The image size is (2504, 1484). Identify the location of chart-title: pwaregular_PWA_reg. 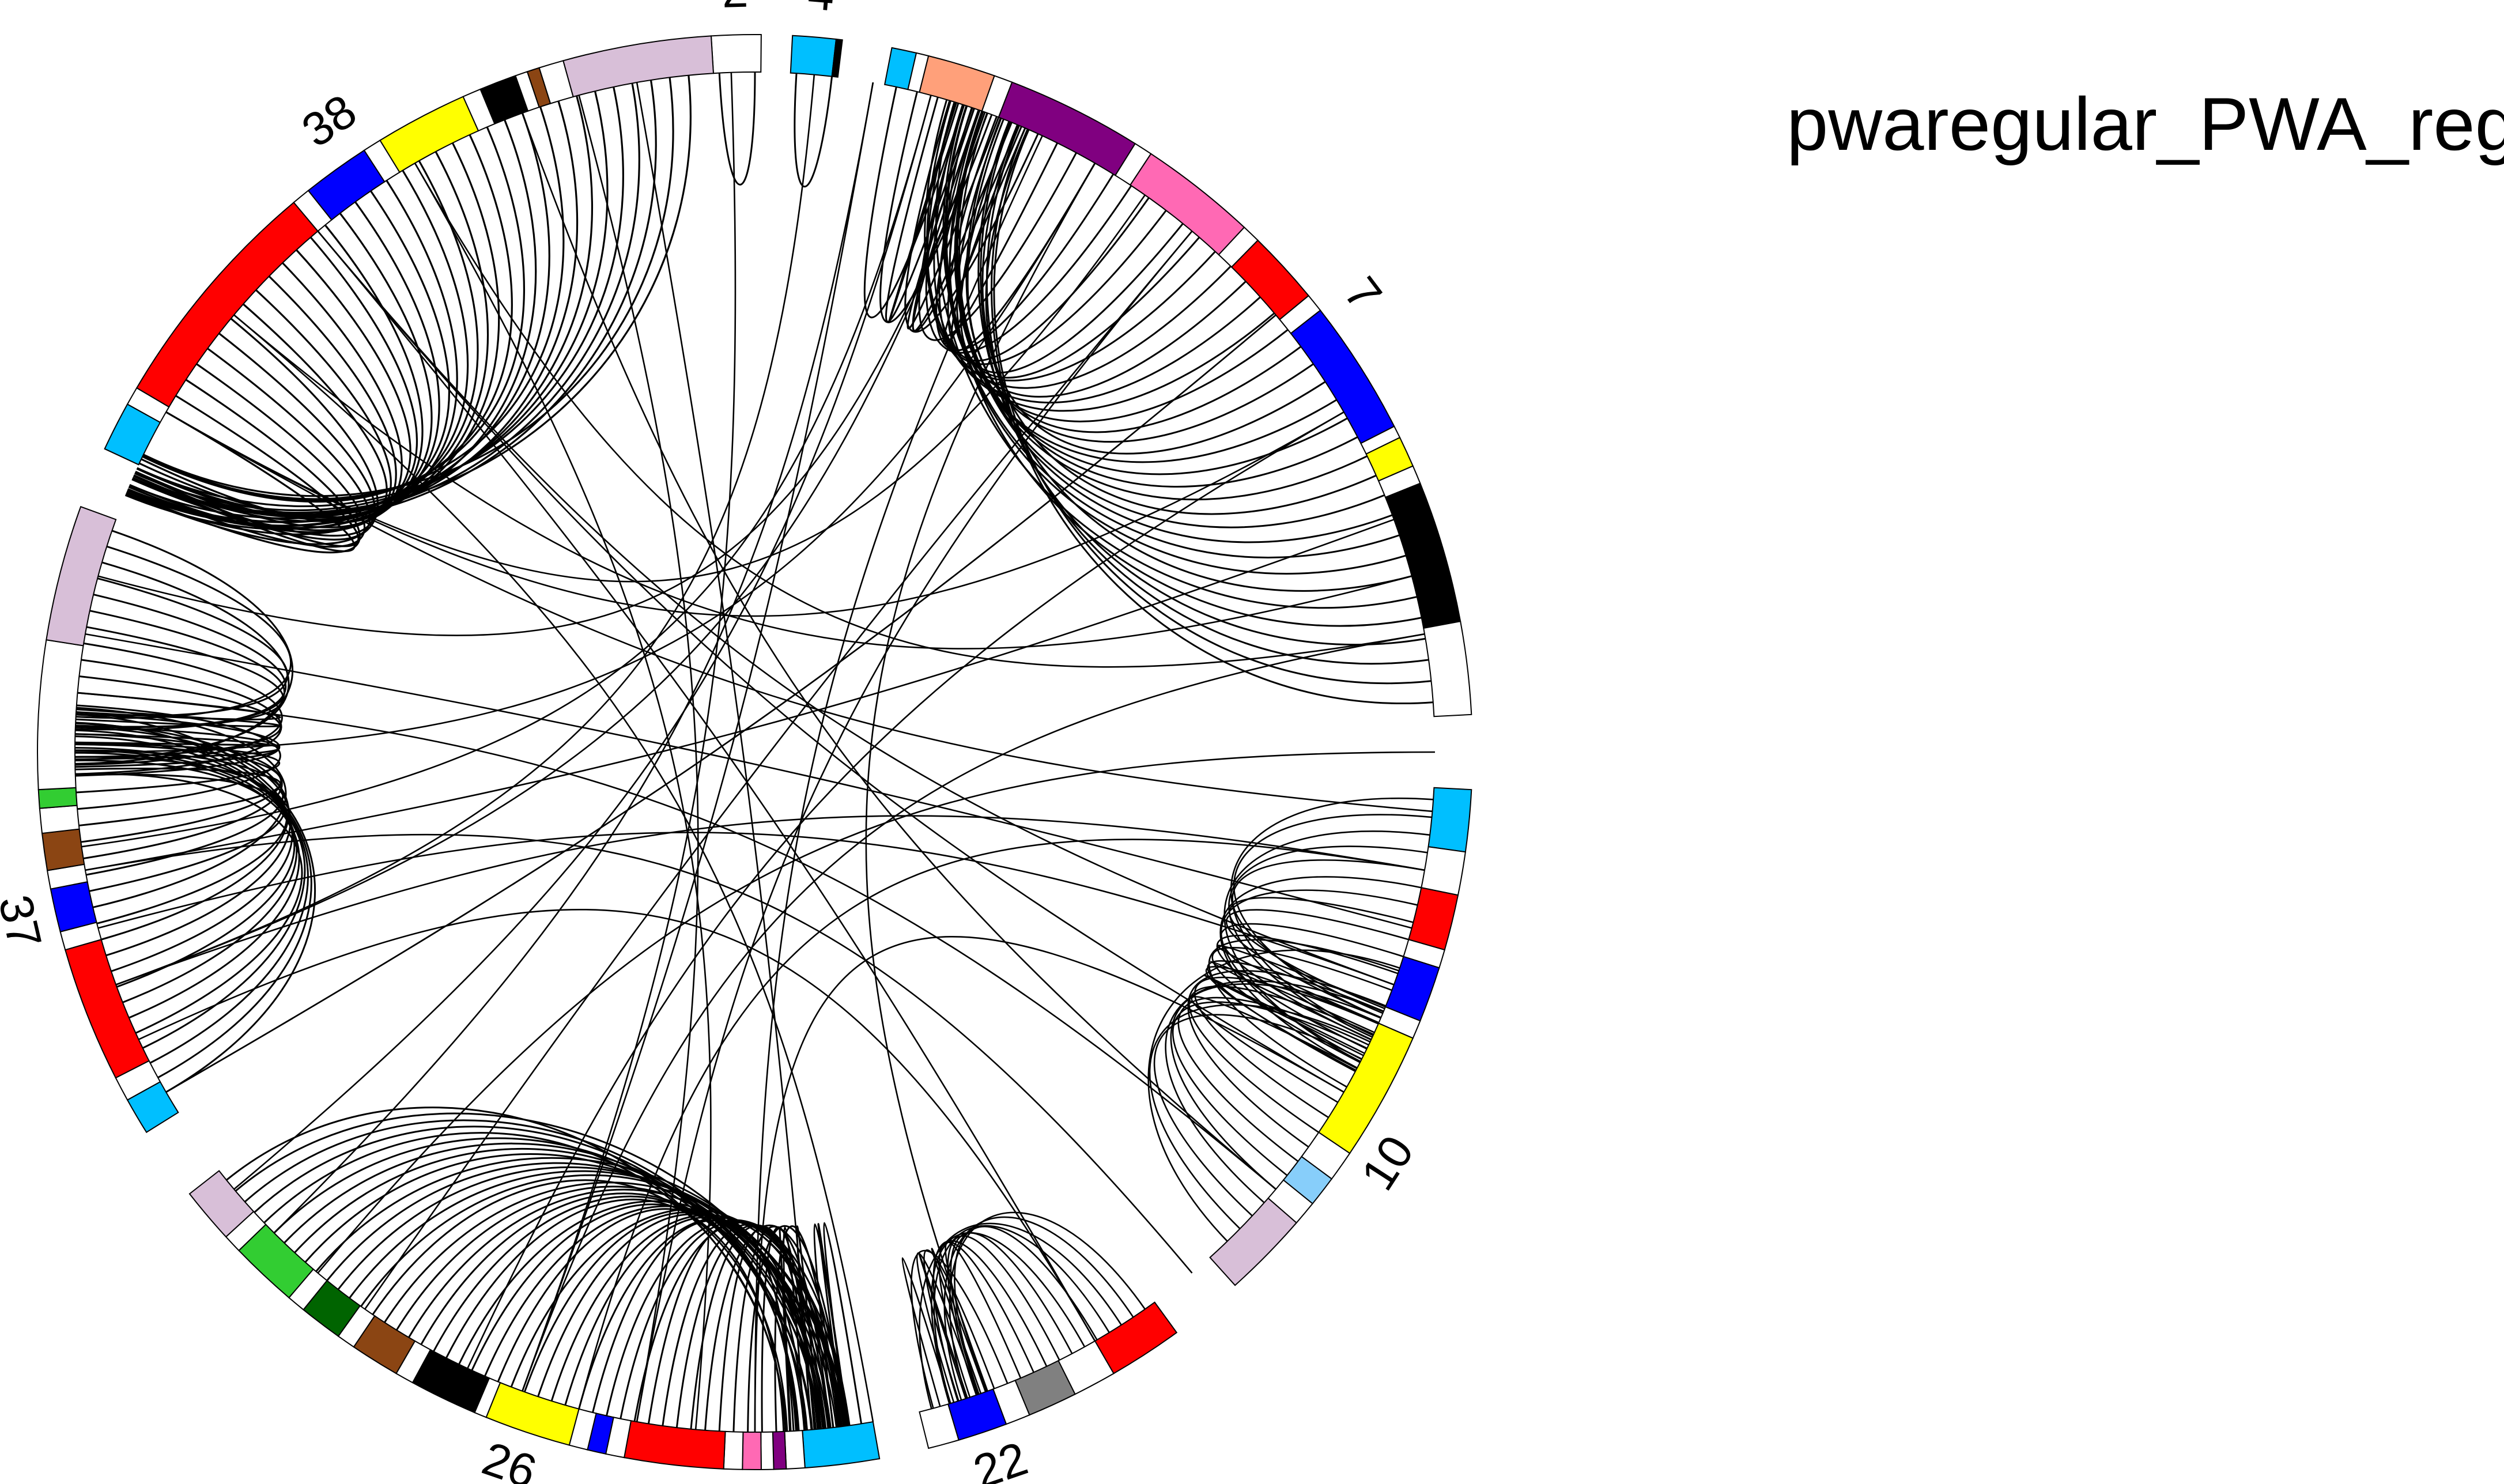
(2146, 124).